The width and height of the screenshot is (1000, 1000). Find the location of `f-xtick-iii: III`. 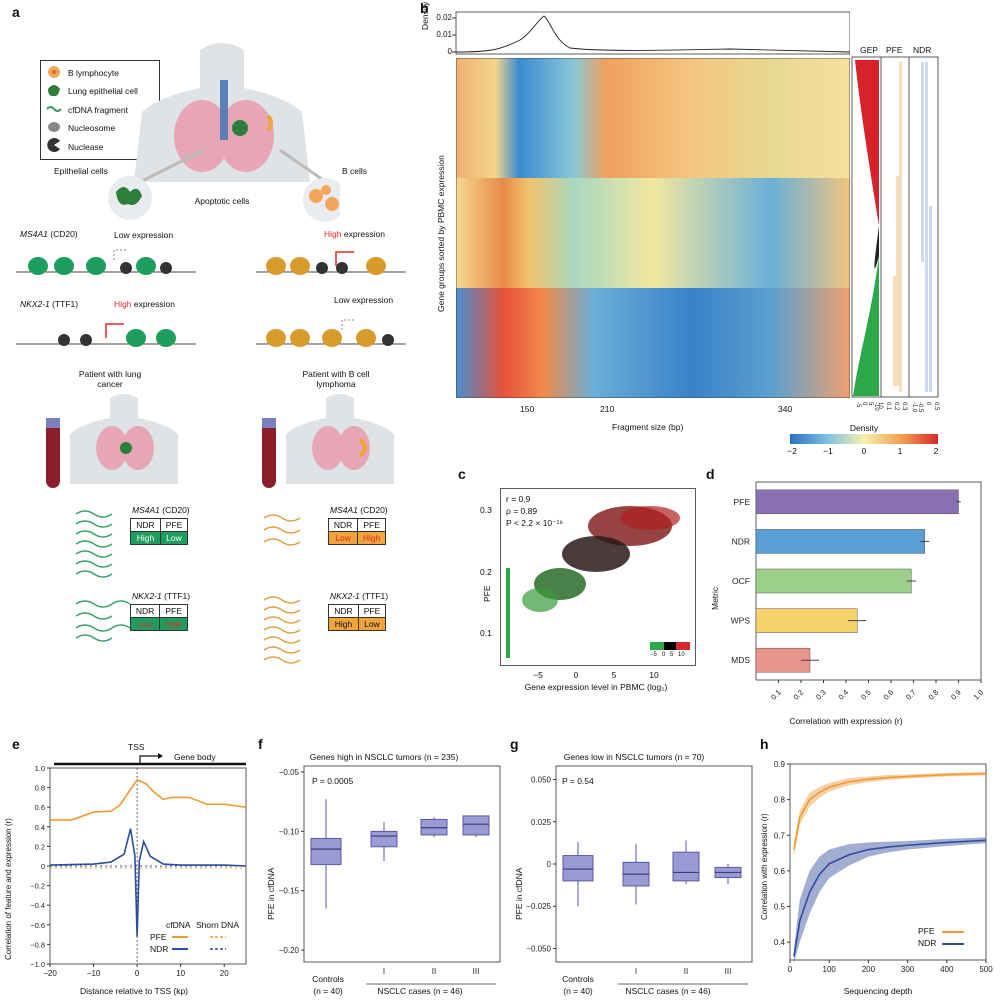

f-xtick-iii: III is located at coordinates (476, 971).